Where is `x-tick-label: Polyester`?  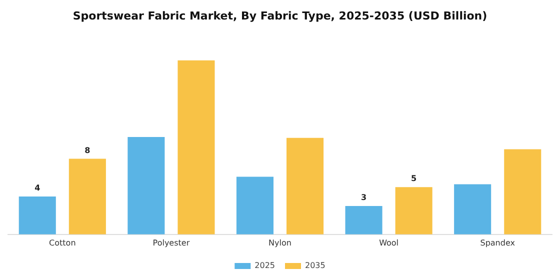 x-tick-label: Polyester is located at coordinates (171, 243).